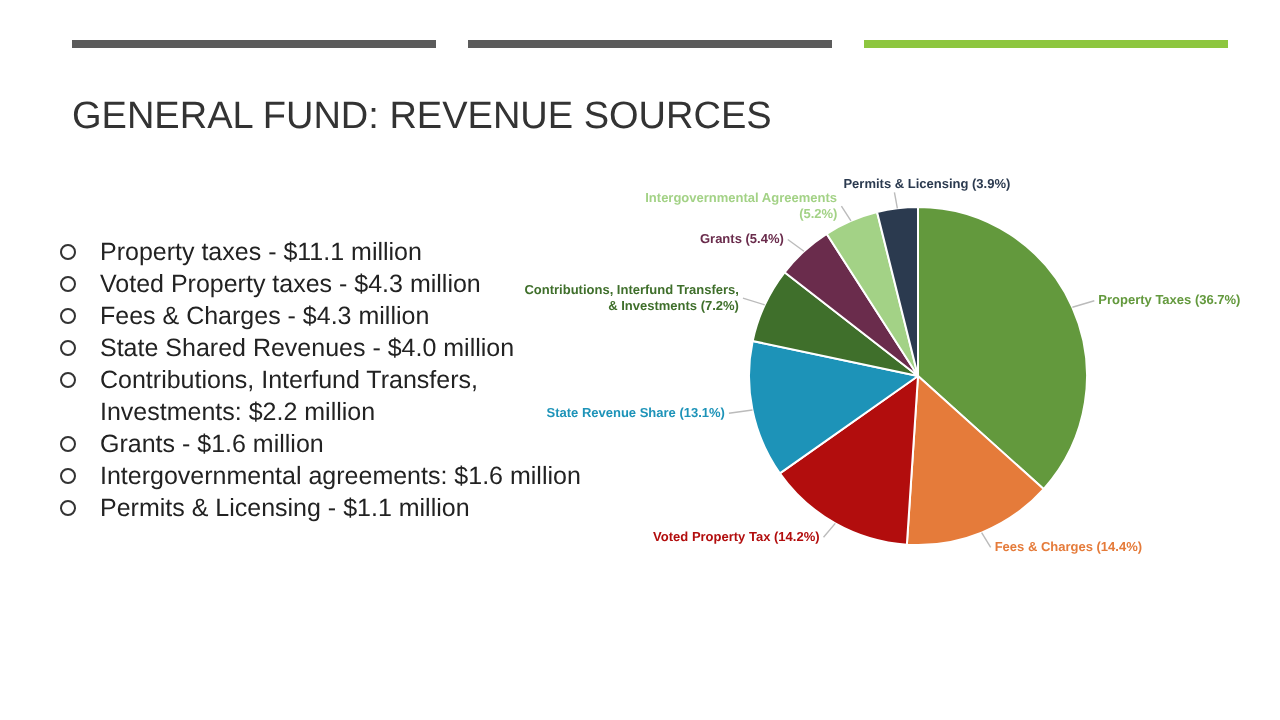 This screenshot has width=1280, height=720. I want to click on chart-title: GENERAL FUND: REVENUE SOURCES, so click(422, 118).